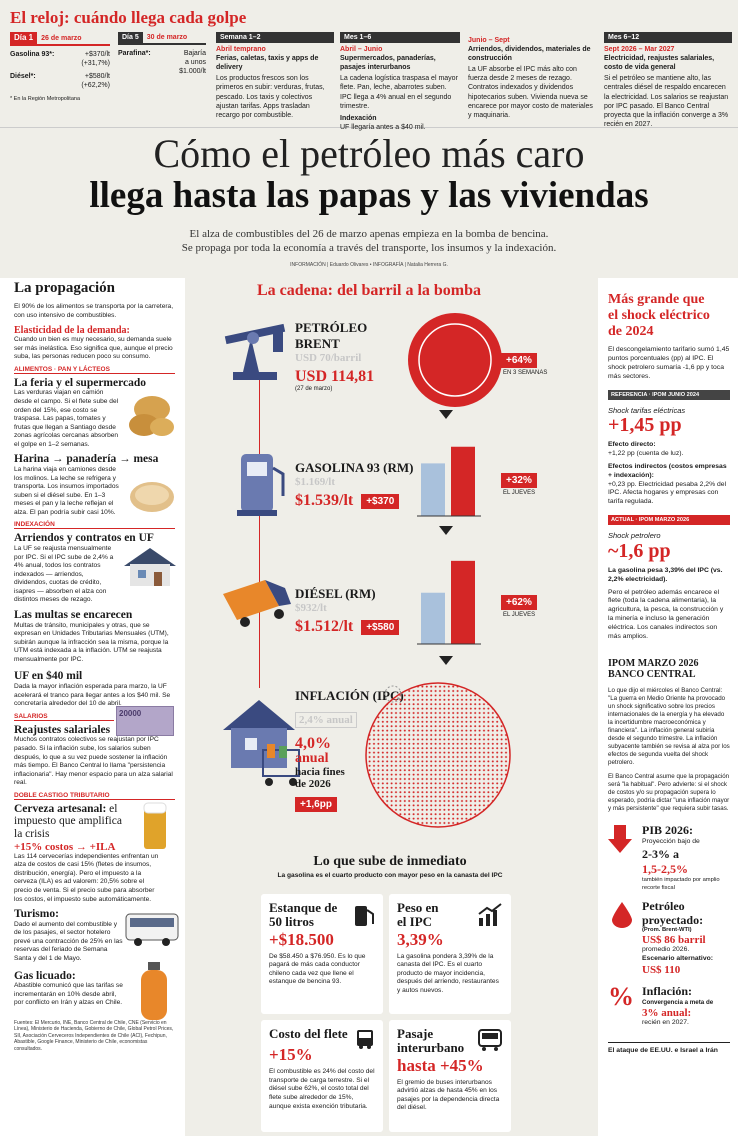 This screenshot has width=738, height=1136. I want to click on oil-note: EN 3 SEMANAS, so click(525, 373).